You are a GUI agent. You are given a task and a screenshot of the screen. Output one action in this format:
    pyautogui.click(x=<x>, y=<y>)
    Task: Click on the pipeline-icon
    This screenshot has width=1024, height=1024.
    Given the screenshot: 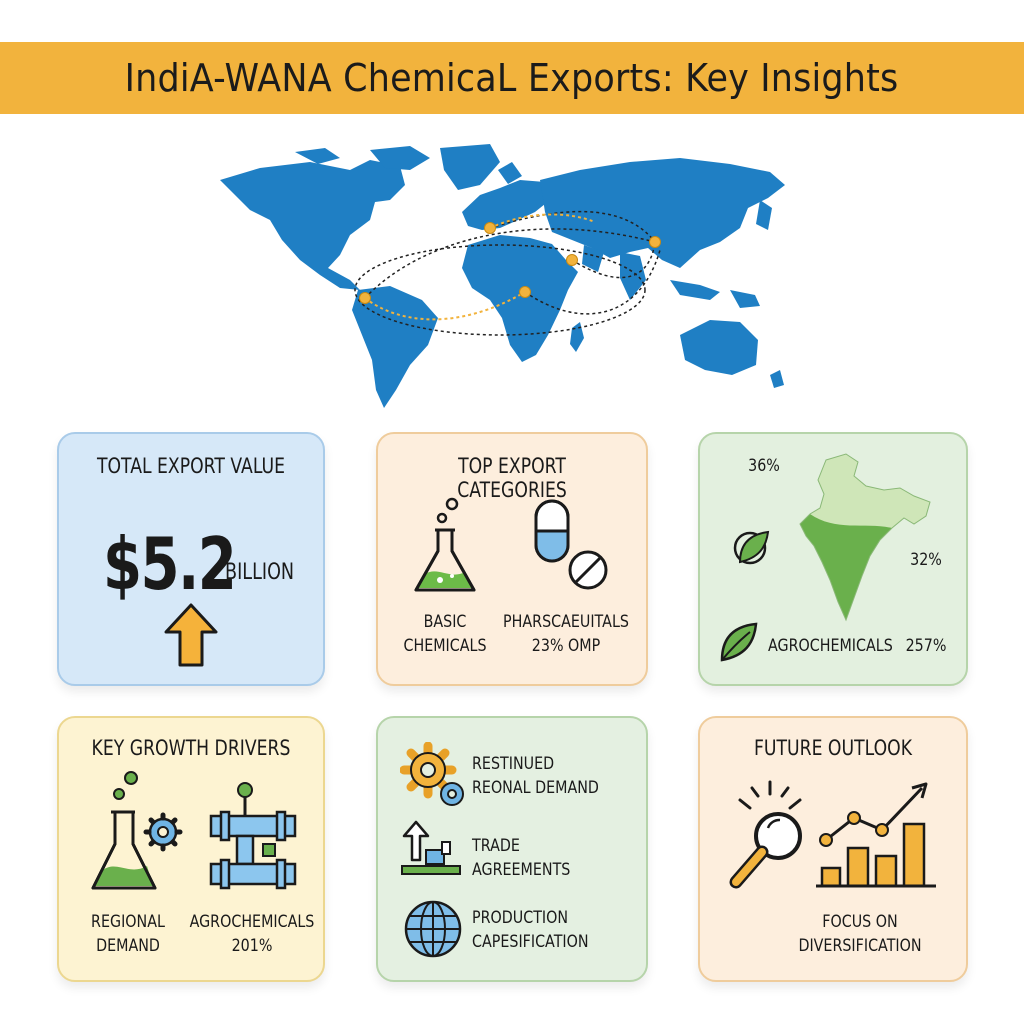 What is the action you would take?
    pyautogui.click(x=253, y=837)
    